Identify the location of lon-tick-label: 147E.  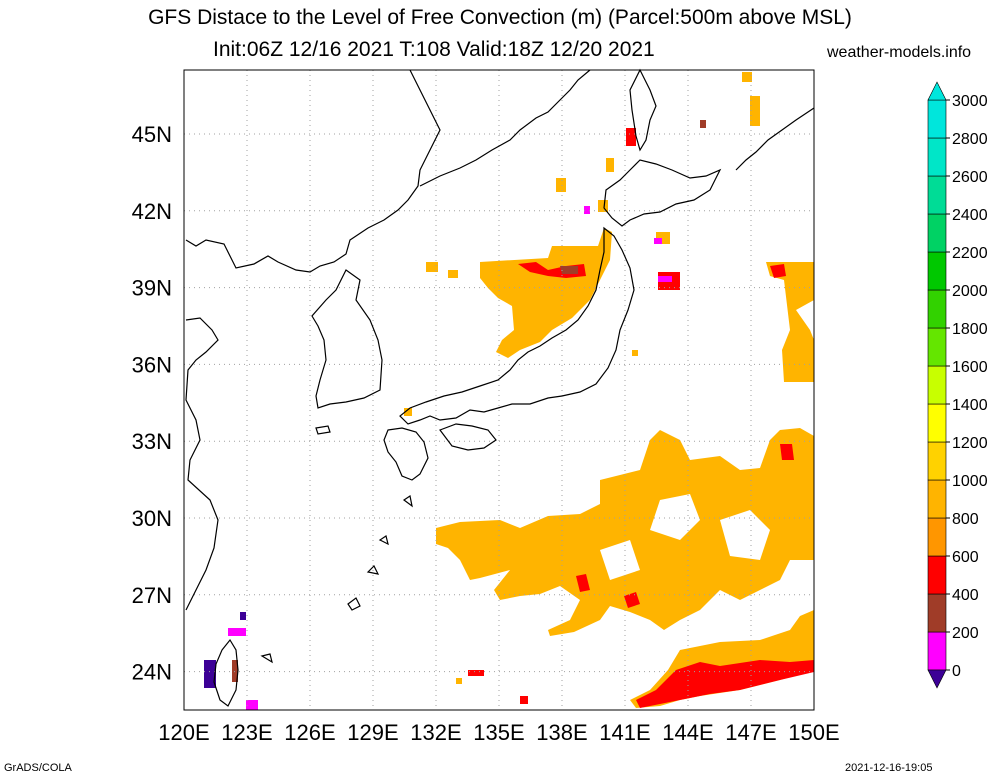
(750, 732).